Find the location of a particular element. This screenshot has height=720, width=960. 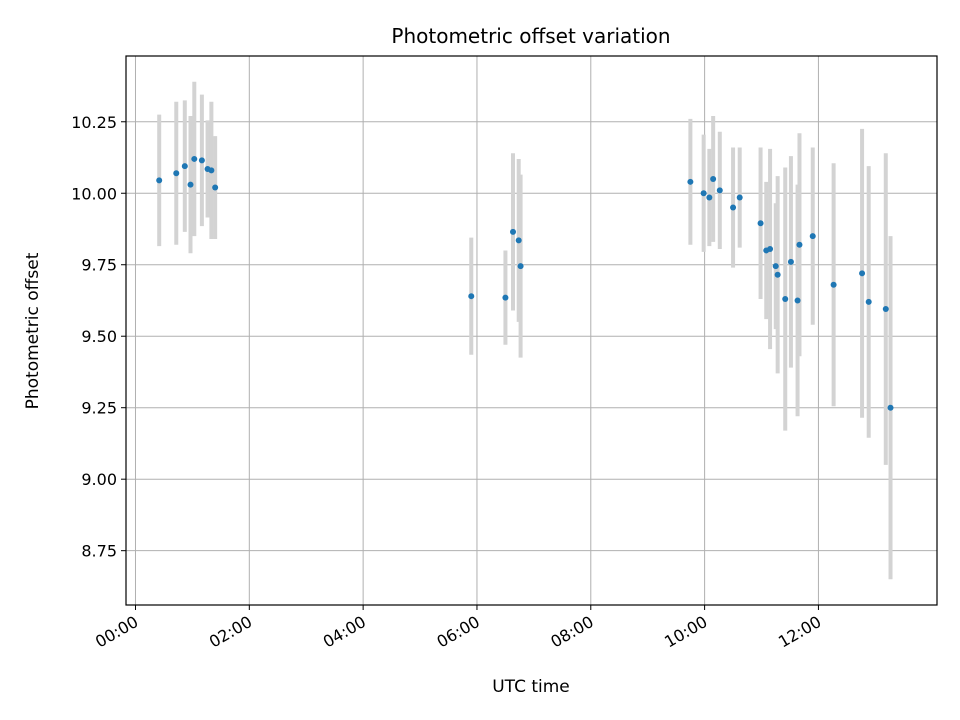

x-tick-label: 12:00 is located at coordinates (799, 632).